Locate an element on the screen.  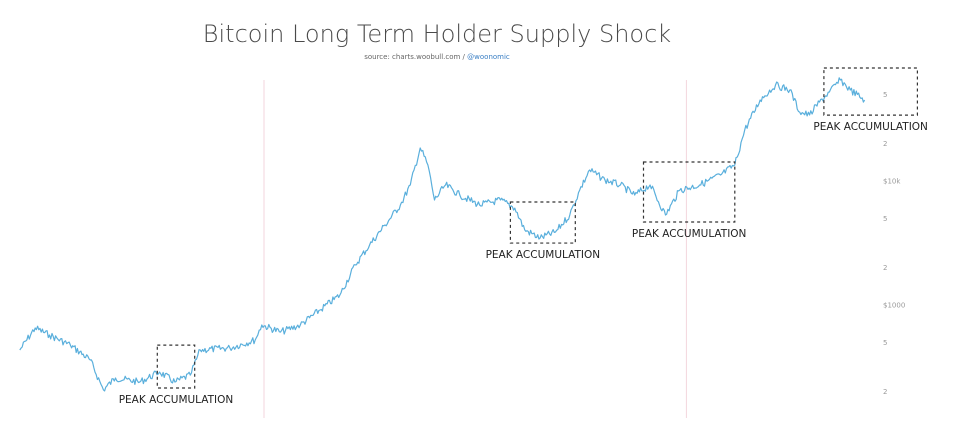
source-text: source: charts.woobull.com / is located at coordinates (416, 57).